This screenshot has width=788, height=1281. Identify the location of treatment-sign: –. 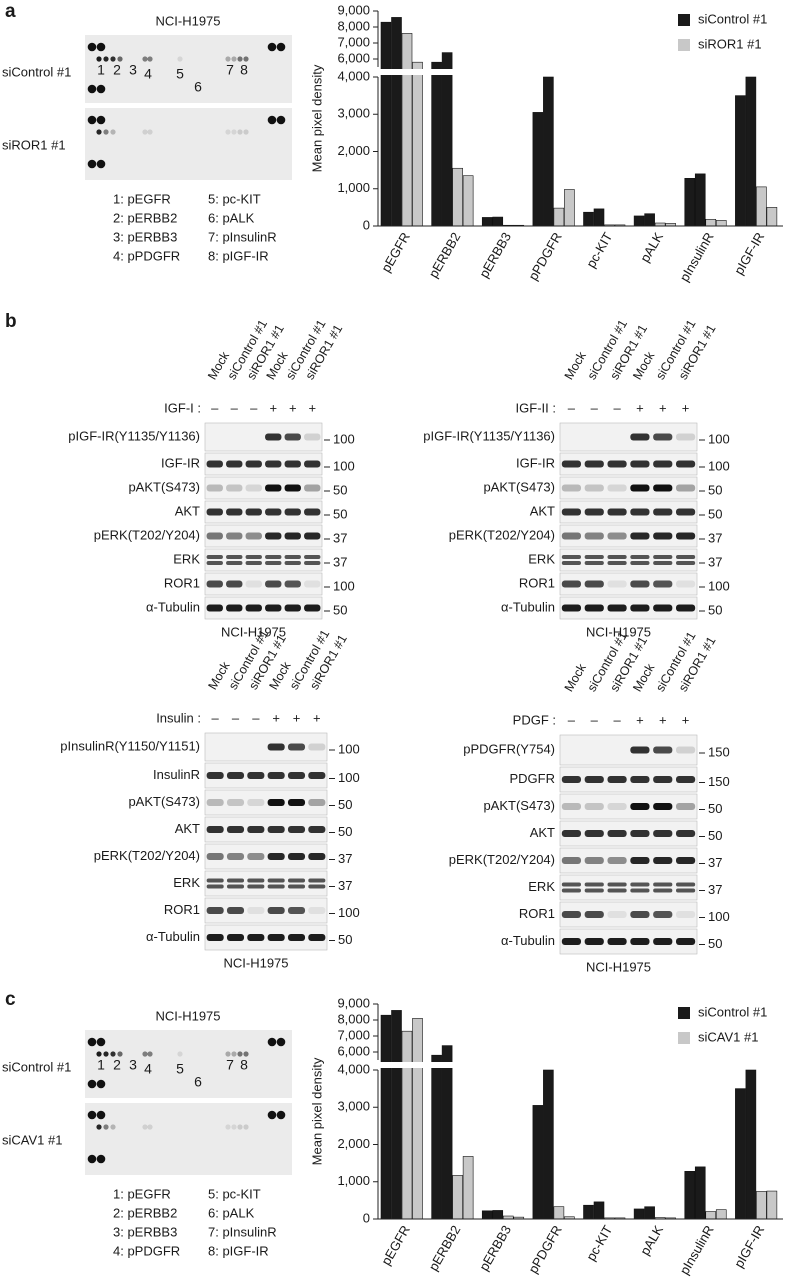
(595, 407).